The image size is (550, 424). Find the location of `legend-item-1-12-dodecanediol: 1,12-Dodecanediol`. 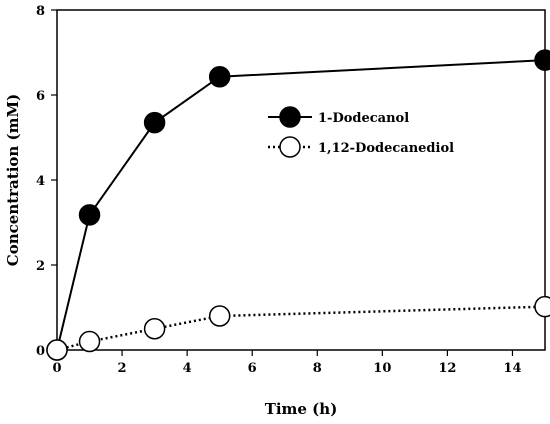

legend-item-1-12-dodecanediol: 1,12-Dodecanediol is located at coordinates (361, 147).